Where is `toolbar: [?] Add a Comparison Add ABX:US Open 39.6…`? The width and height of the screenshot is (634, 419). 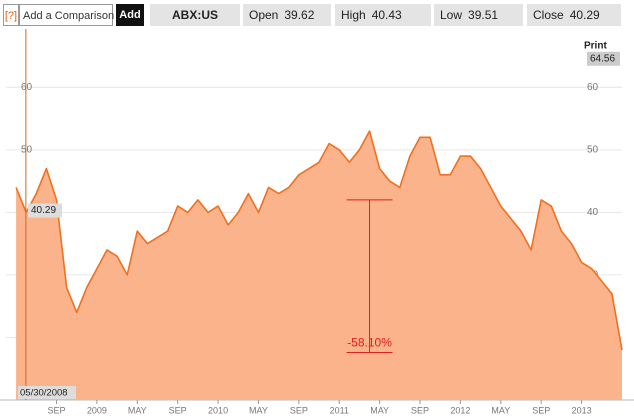 toolbar: [?] Add a Comparison Add ABX:US Open 39.6… is located at coordinates (317, 15).